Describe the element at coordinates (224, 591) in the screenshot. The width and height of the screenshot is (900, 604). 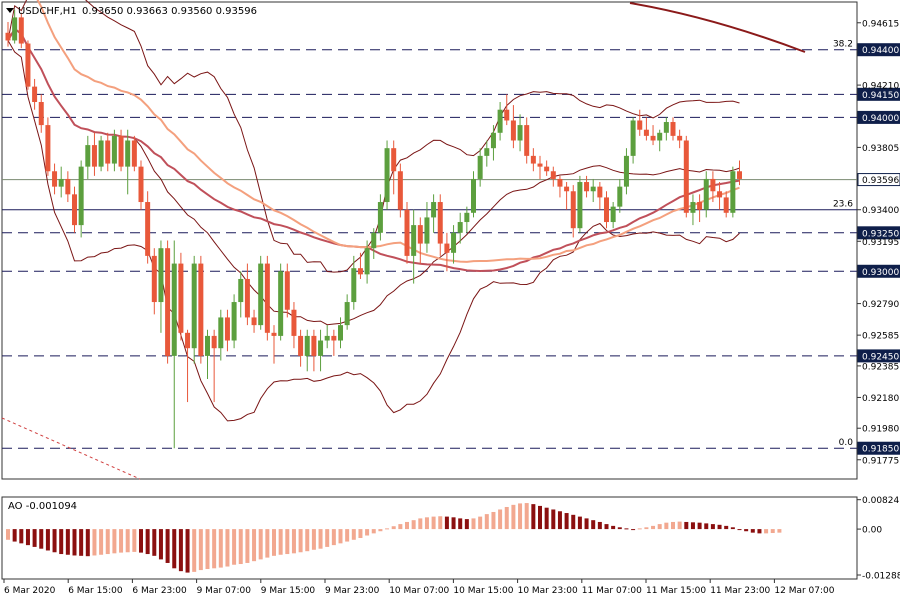
I see `time-tick-label: 9 Mar 07:00` at that location.